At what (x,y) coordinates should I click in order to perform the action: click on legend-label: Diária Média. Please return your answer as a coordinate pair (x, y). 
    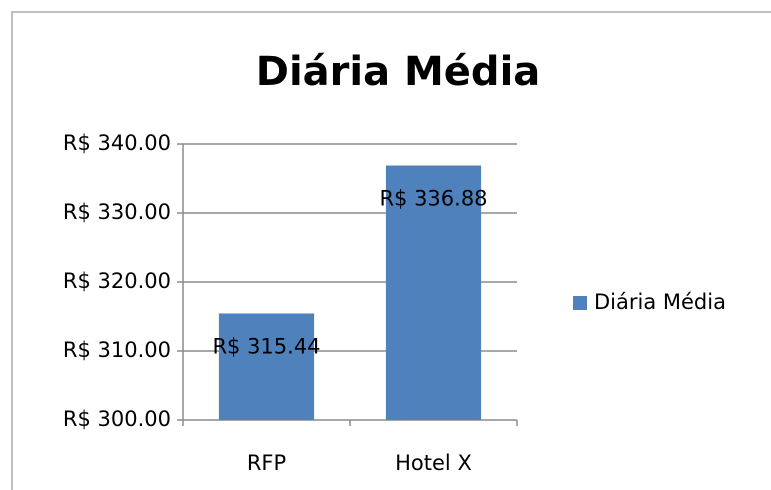
    Looking at the image, I should click on (660, 302).